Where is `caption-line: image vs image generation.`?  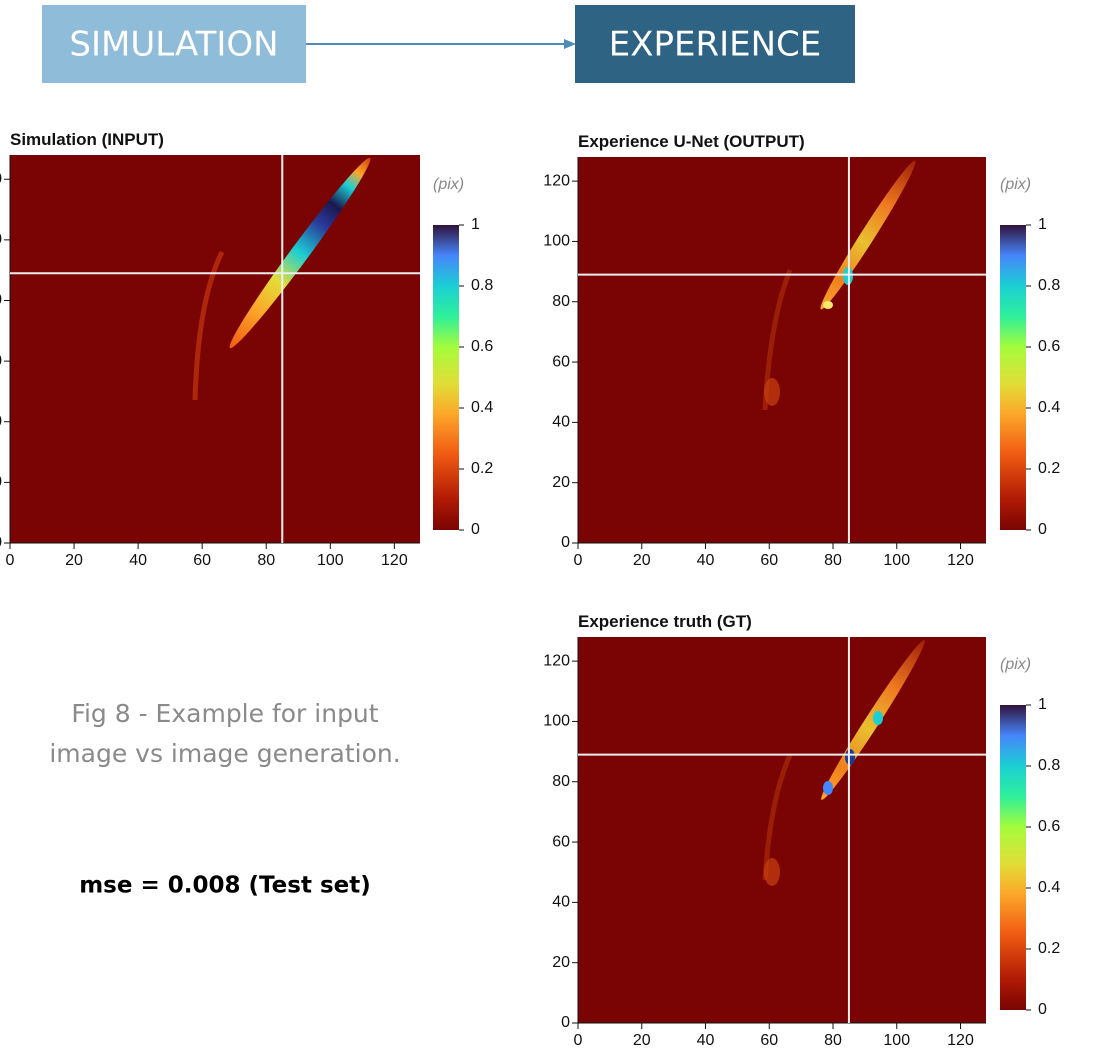
caption-line: image vs image generation. is located at coordinates (224, 753).